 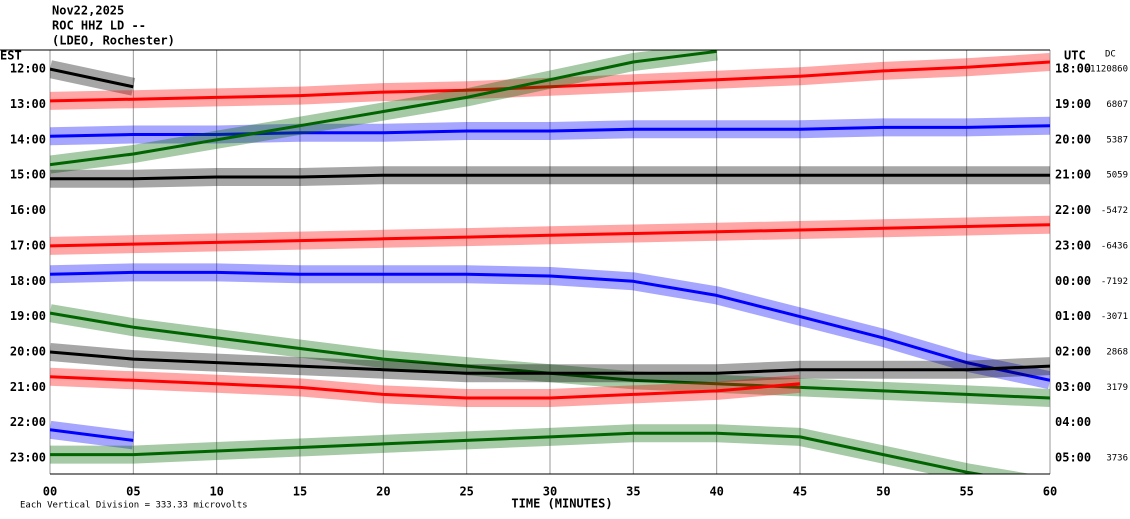 What do you see at coordinates (633, 492) in the screenshot?
I see `x-tick-label: 35` at bounding box center [633, 492].